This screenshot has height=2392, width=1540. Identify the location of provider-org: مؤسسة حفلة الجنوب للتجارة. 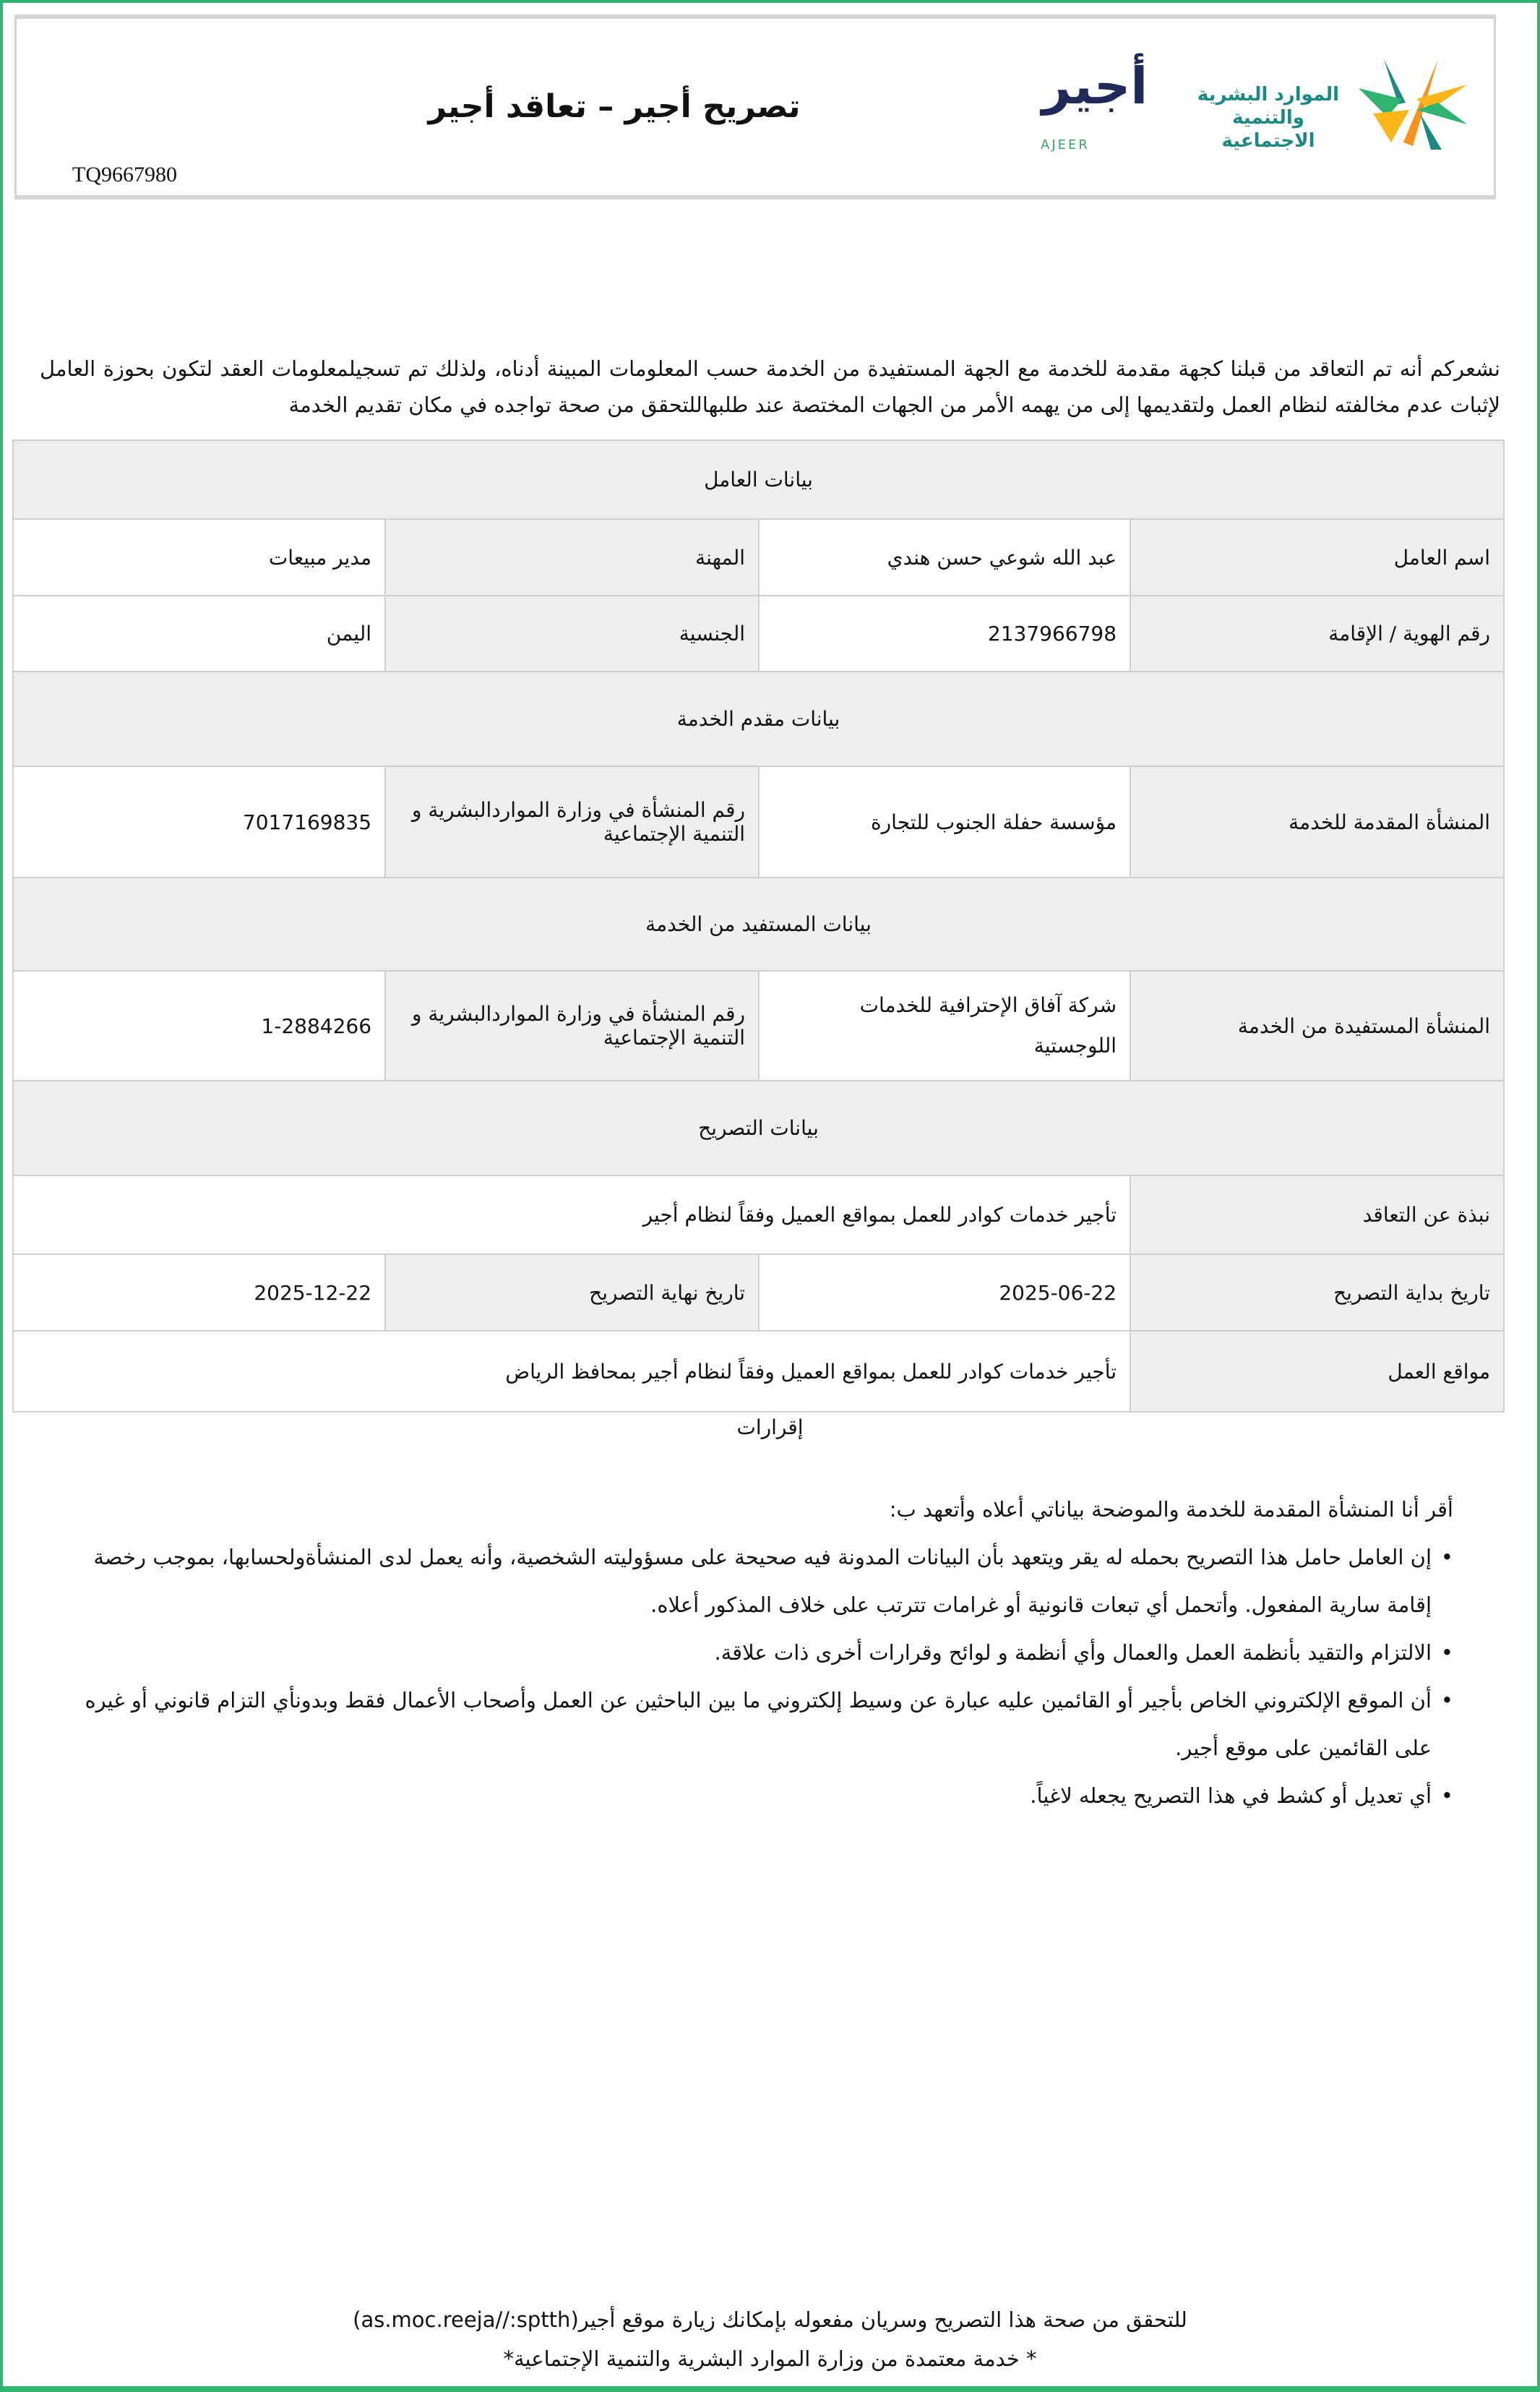
(945, 822).